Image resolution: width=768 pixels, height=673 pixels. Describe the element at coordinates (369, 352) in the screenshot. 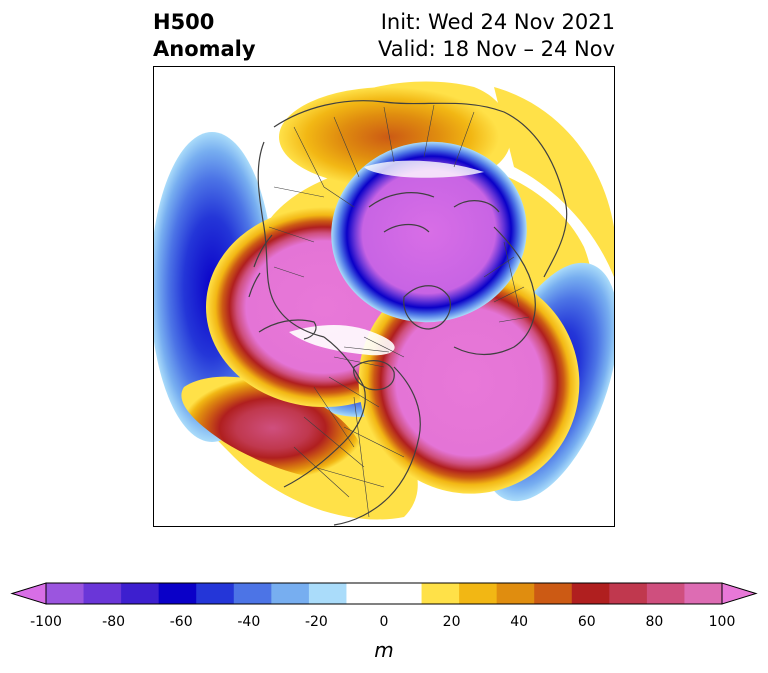

I see `border-canada` at that location.